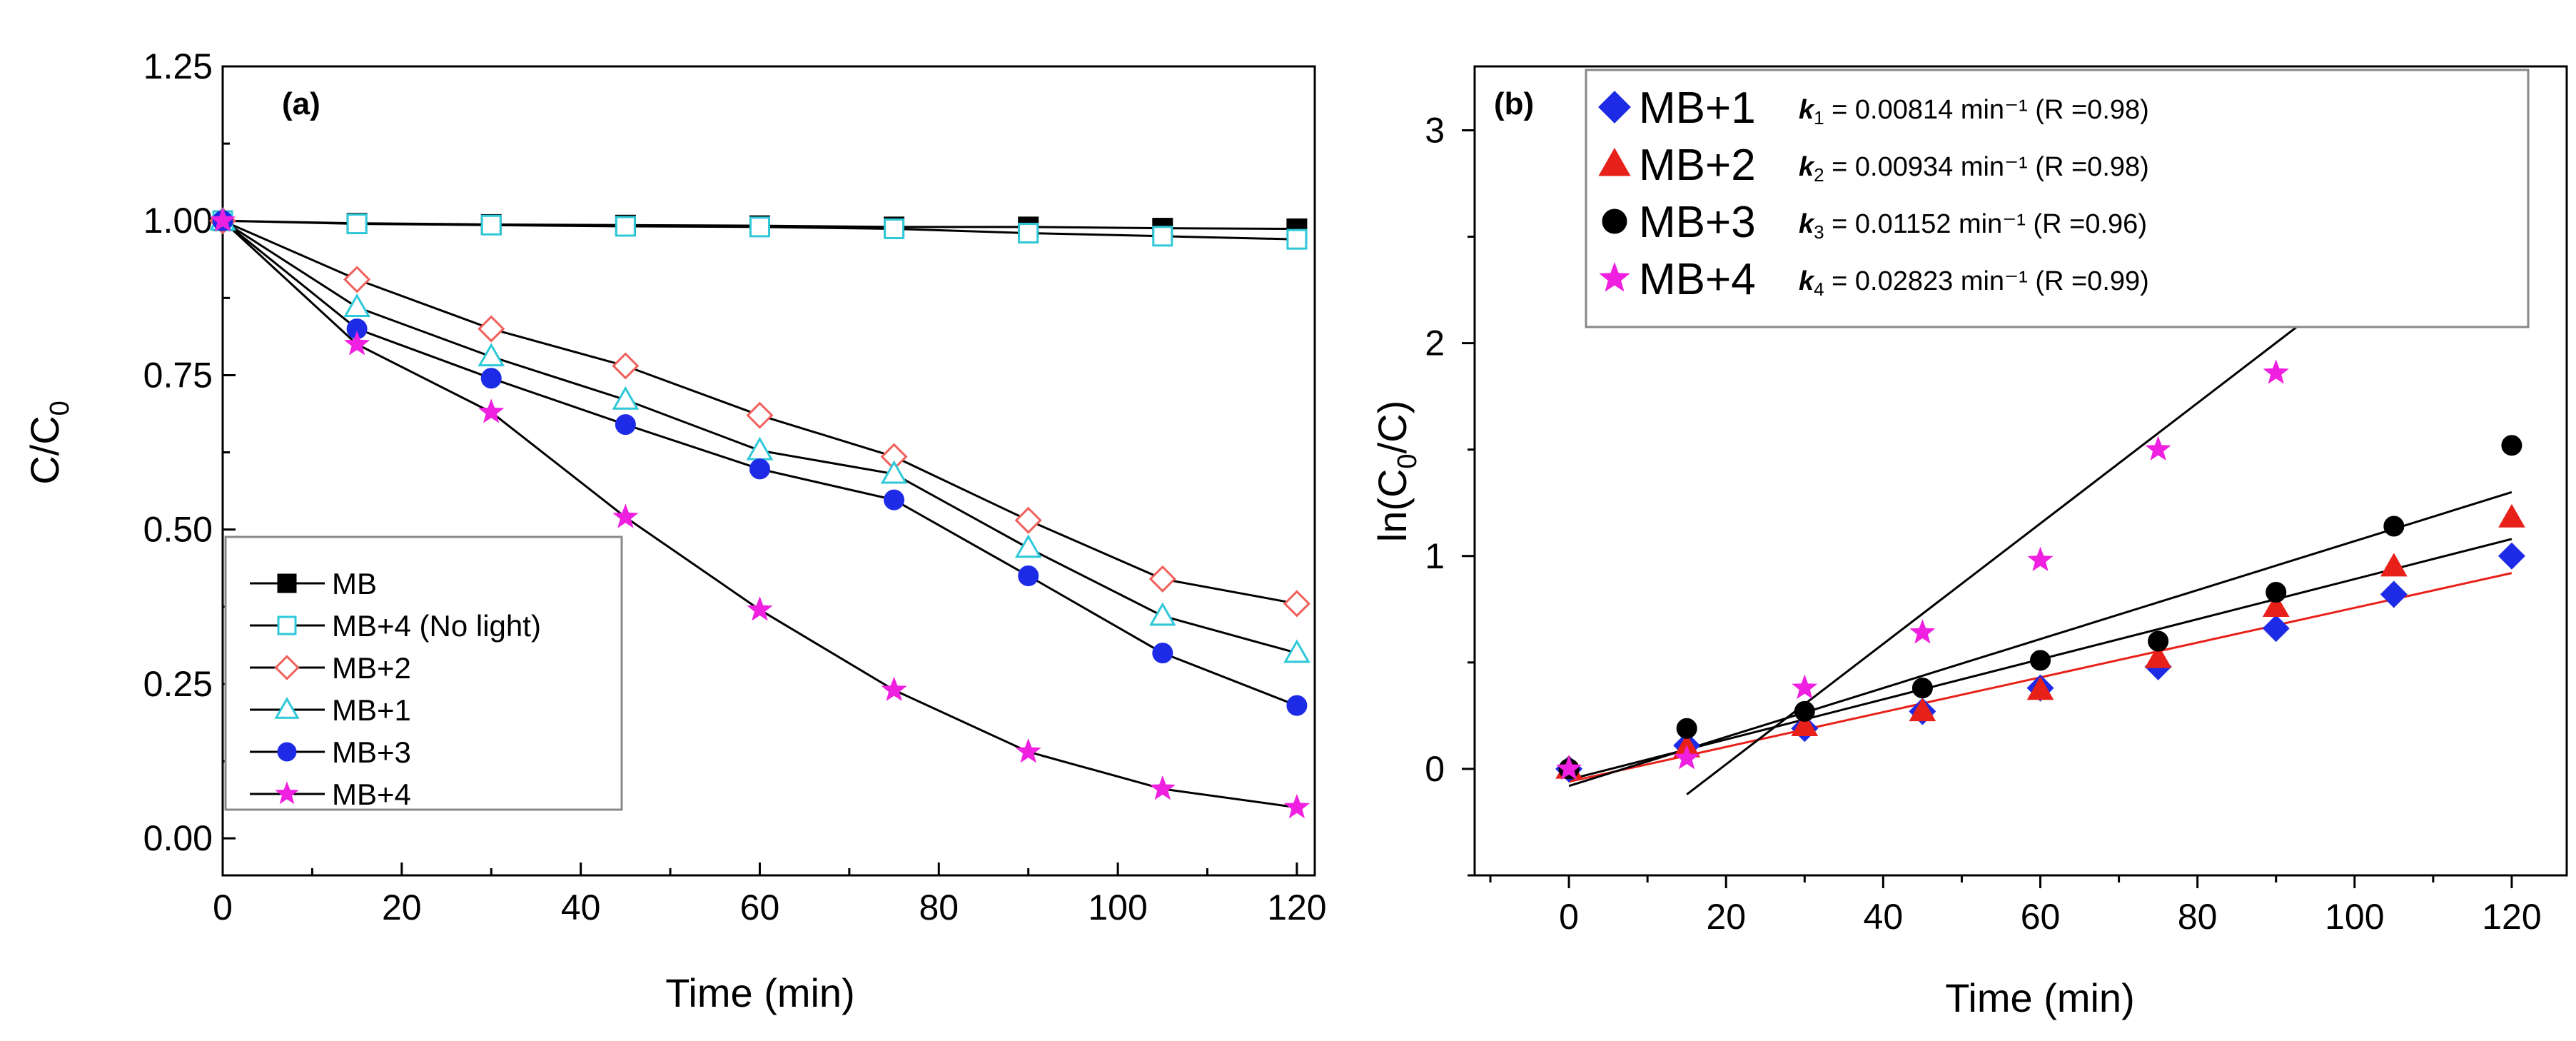 Image resolution: width=2576 pixels, height=1041 pixels. What do you see at coordinates (402, 907) in the screenshot?
I see `panel-a-x-tick-label: 20` at bounding box center [402, 907].